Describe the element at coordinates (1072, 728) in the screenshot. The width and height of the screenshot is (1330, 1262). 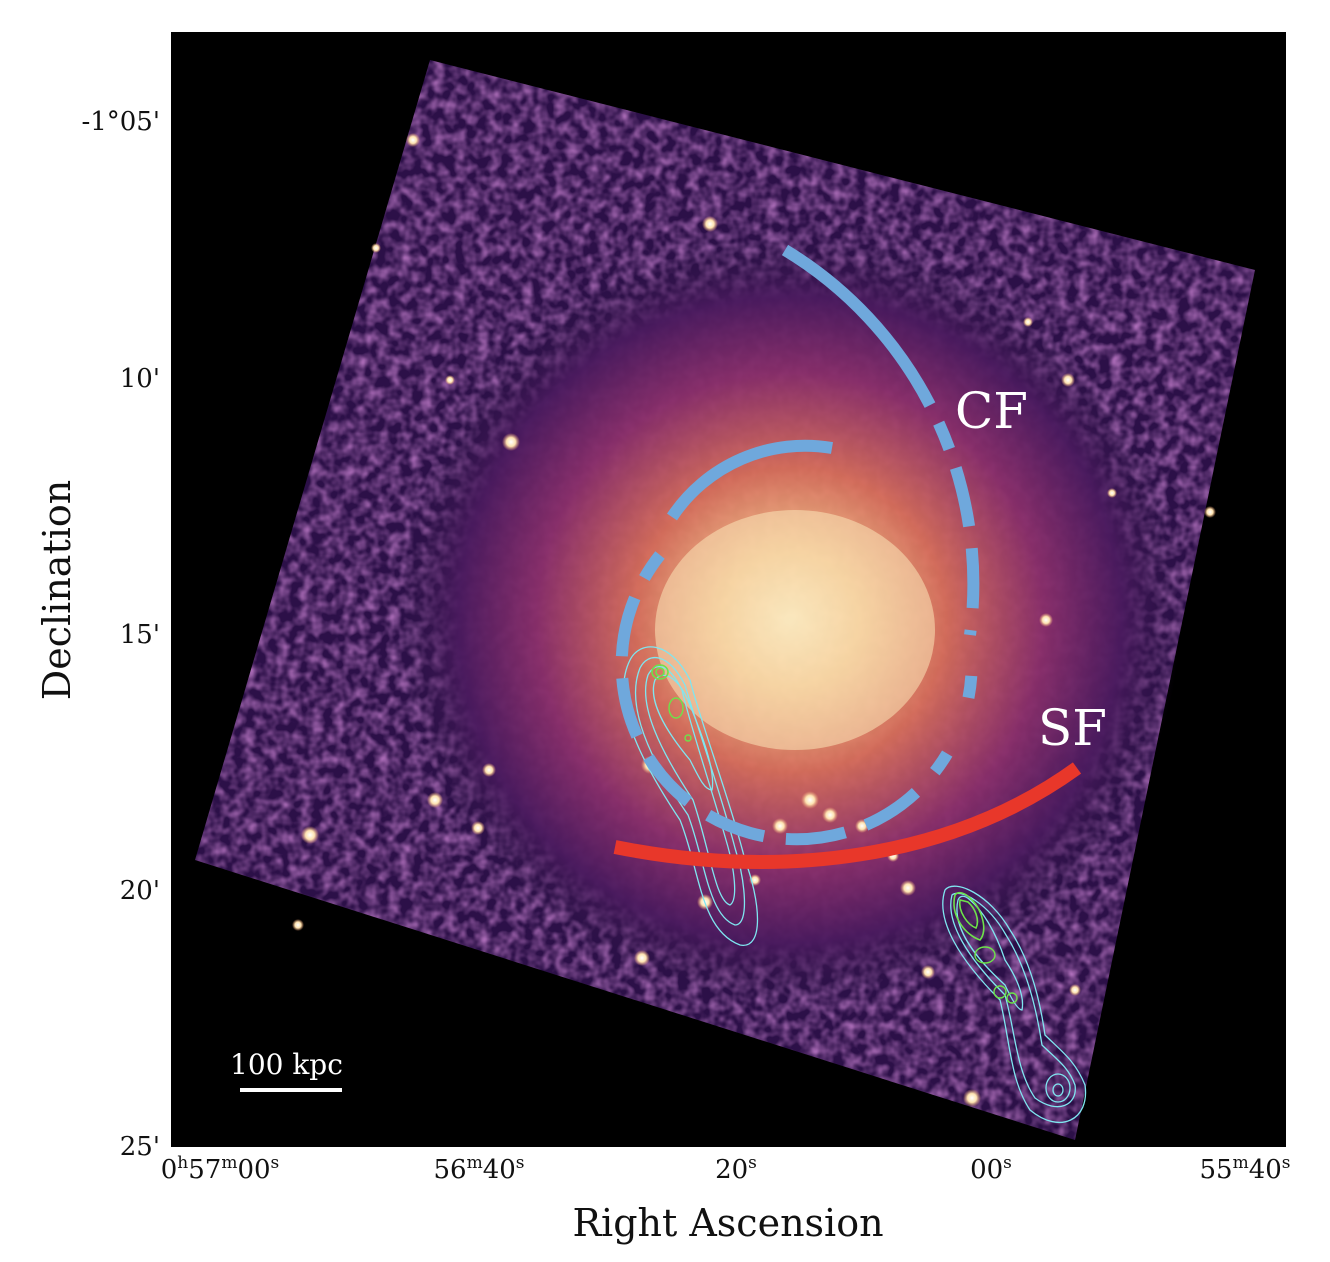
I see `shock-front-label: SF` at that location.